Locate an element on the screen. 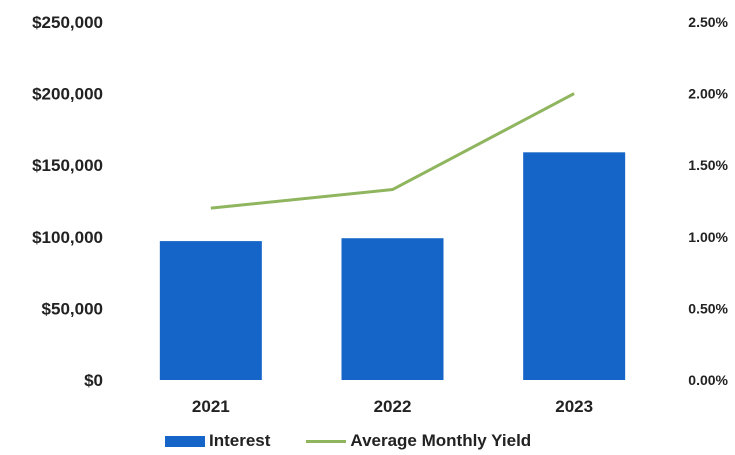 Image resolution: width=735 pixels, height=455 pixels. x-tick-label: 2023 is located at coordinates (574, 406).